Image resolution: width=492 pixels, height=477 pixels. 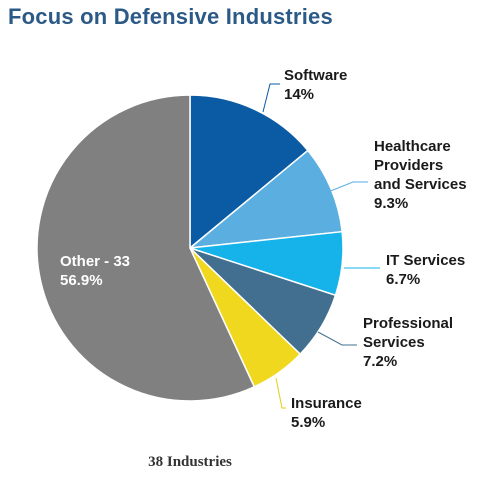 What do you see at coordinates (315, 85) in the screenshot?
I see `slice-label-0: Software 14%` at bounding box center [315, 85].